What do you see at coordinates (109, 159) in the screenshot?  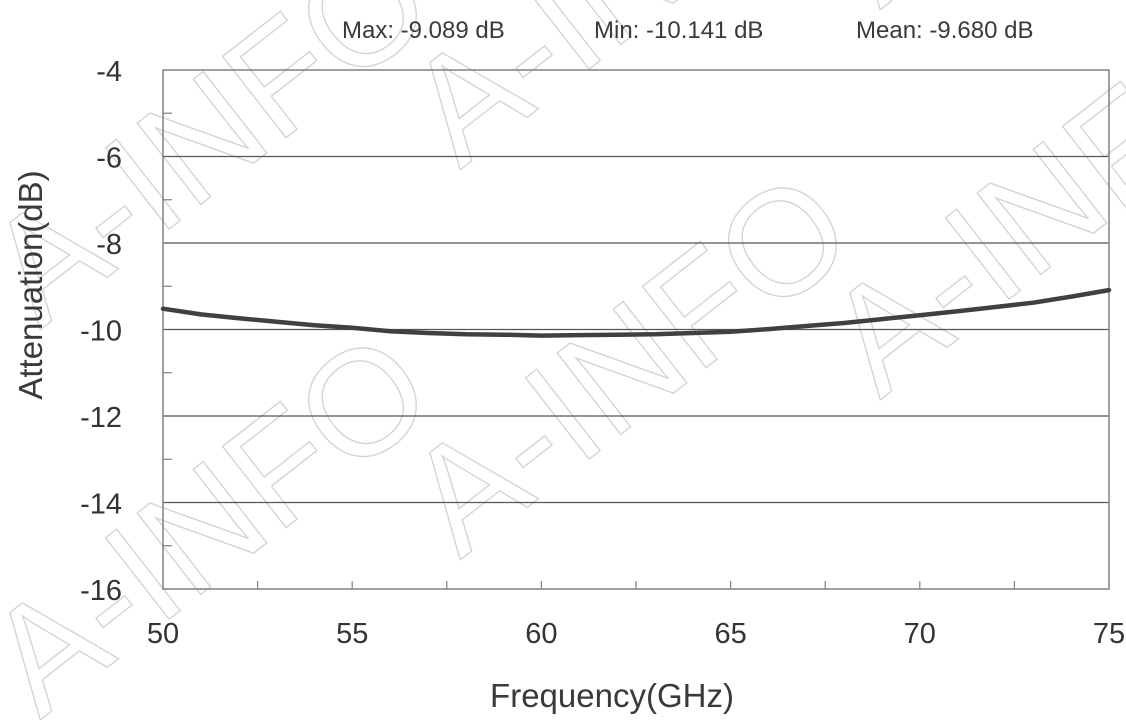 I see `y-tick-label: -6` at bounding box center [109, 159].